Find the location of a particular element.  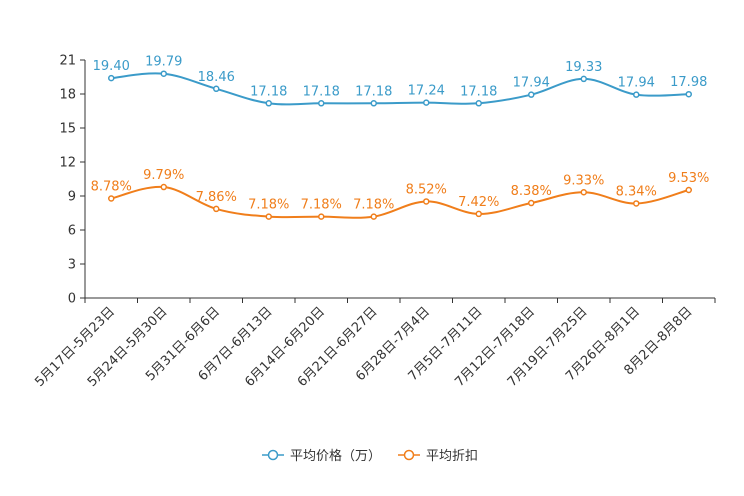

y-tick-label: 15 is located at coordinates (67, 129).